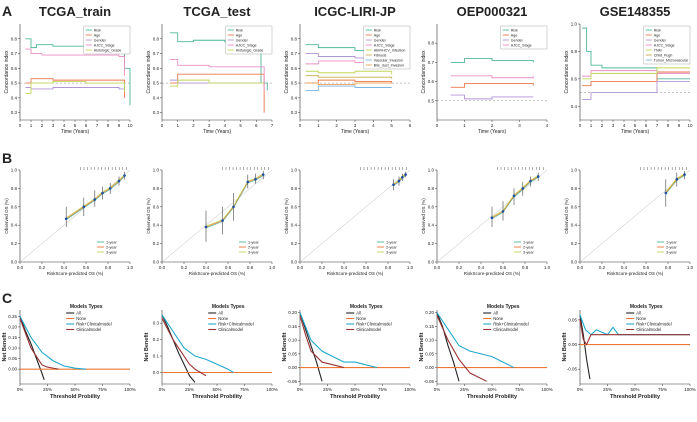  I want to click on c-plot-y-tick-label: -0.05, so click(572, 369).